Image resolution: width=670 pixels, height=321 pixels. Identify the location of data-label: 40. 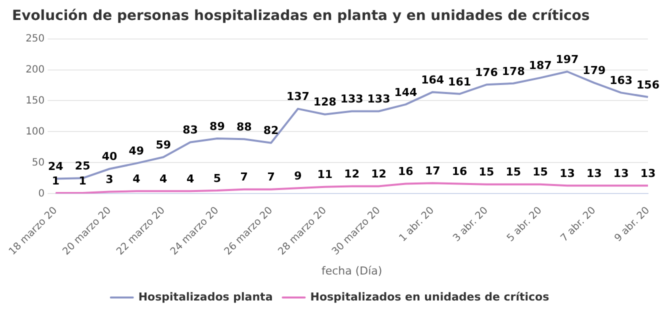
(110, 157).